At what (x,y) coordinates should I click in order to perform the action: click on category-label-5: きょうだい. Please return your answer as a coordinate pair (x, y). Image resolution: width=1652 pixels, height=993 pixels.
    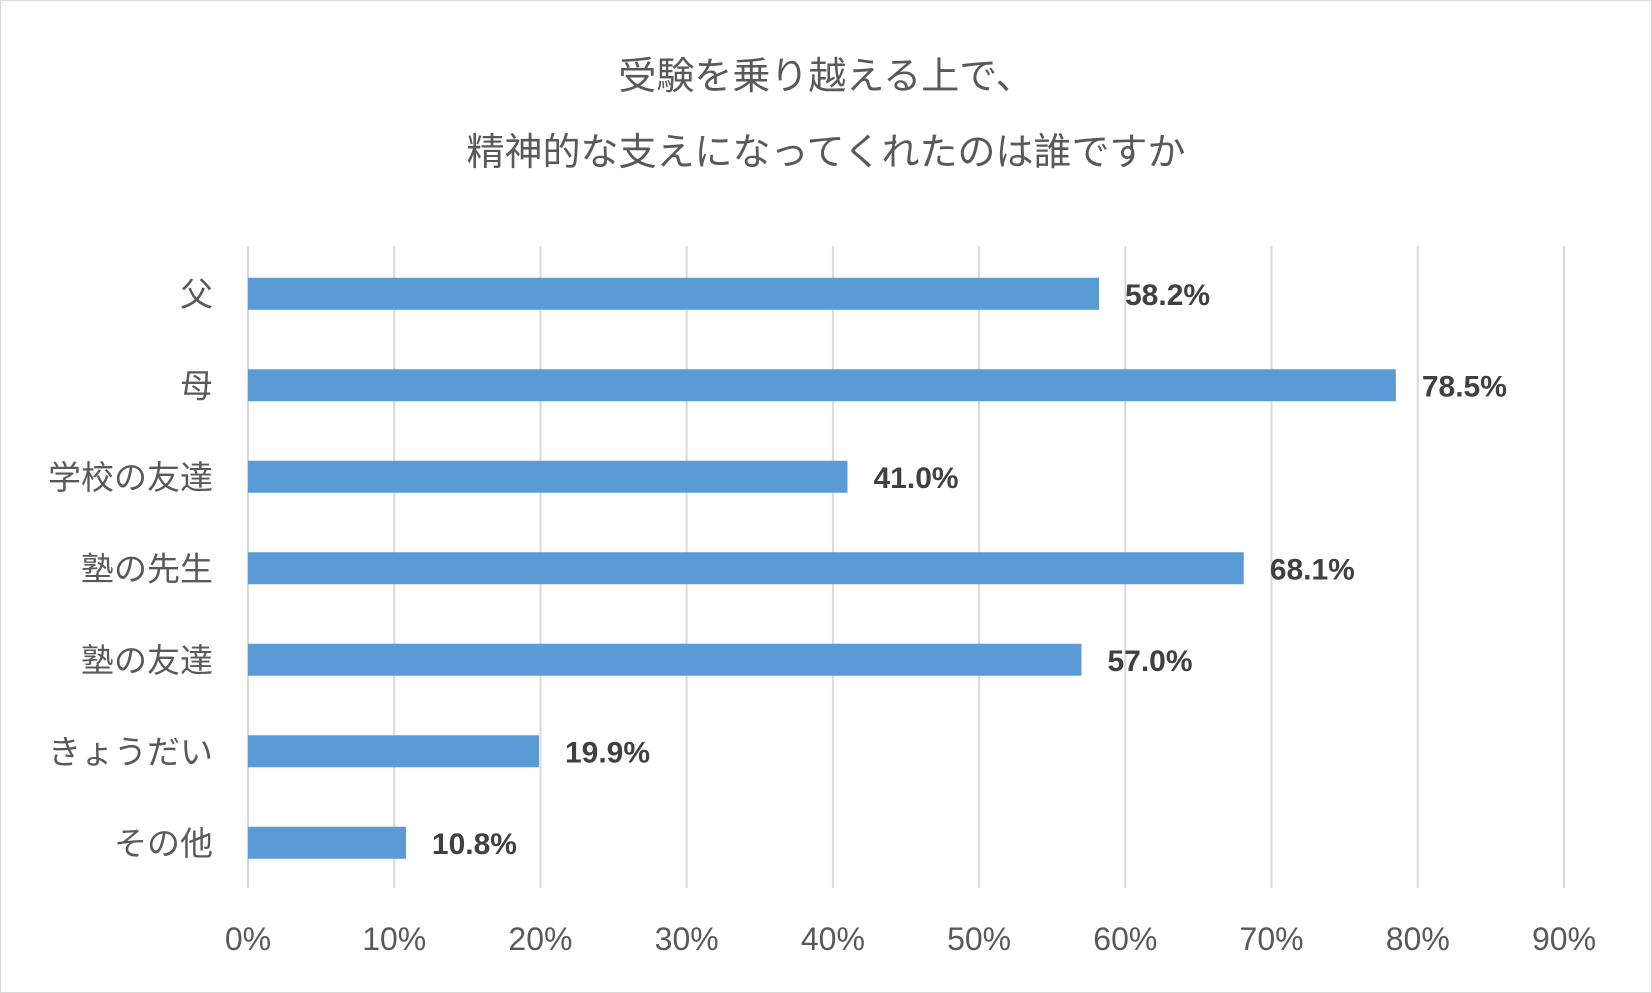
    Looking at the image, I should click on (130, 751).